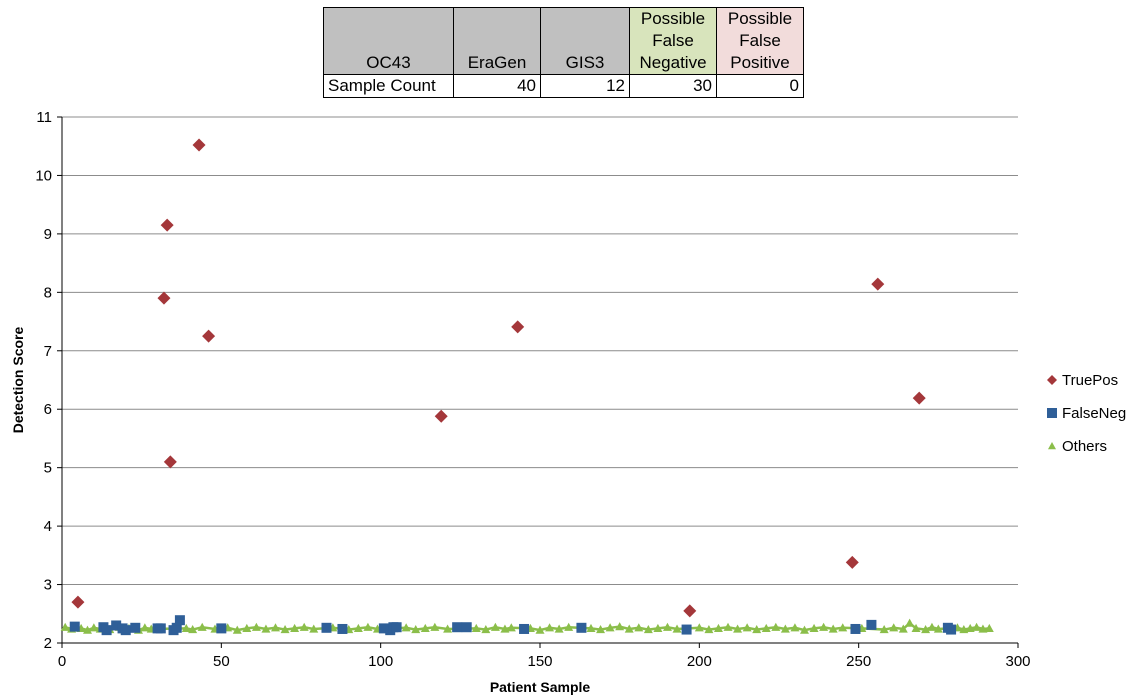 This screenshot has height=696, width=1133. Describe the element at coordinates (48, 643) in the screenshot. I see `y-tick-label: 2` at that location.